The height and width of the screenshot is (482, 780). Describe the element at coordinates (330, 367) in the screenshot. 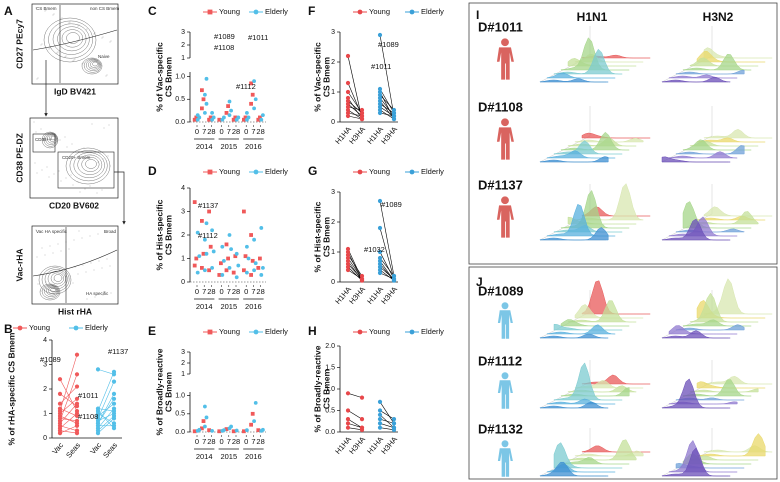

I see `y-tick-label: 1.5` at that location.